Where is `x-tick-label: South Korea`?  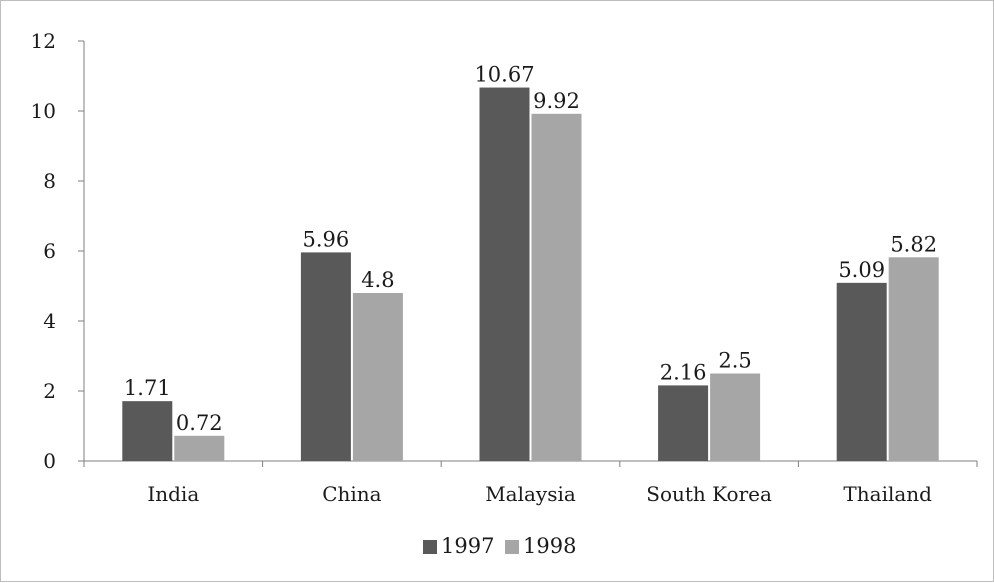
x-tick-label: South Korea is located at coordinates (709, 494).